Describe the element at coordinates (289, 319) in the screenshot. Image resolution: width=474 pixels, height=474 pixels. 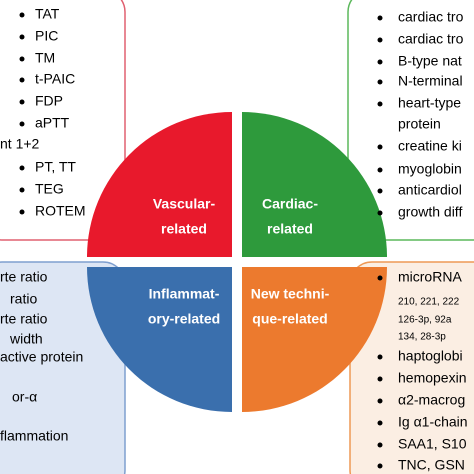
I see `quadrant-label: que-related` at that location.